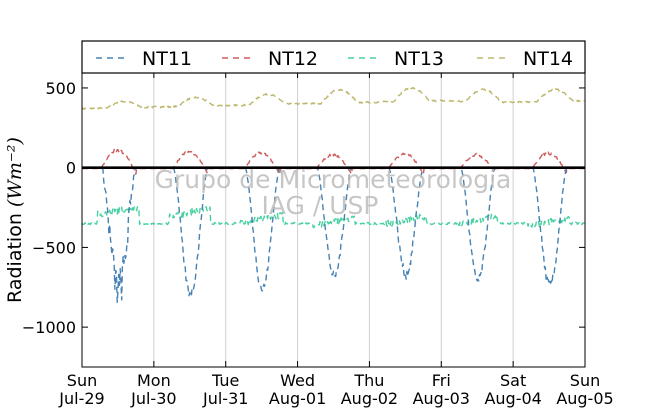 The image size is (650, 409). I want to click on series-line-nt13, so click(333, 216).